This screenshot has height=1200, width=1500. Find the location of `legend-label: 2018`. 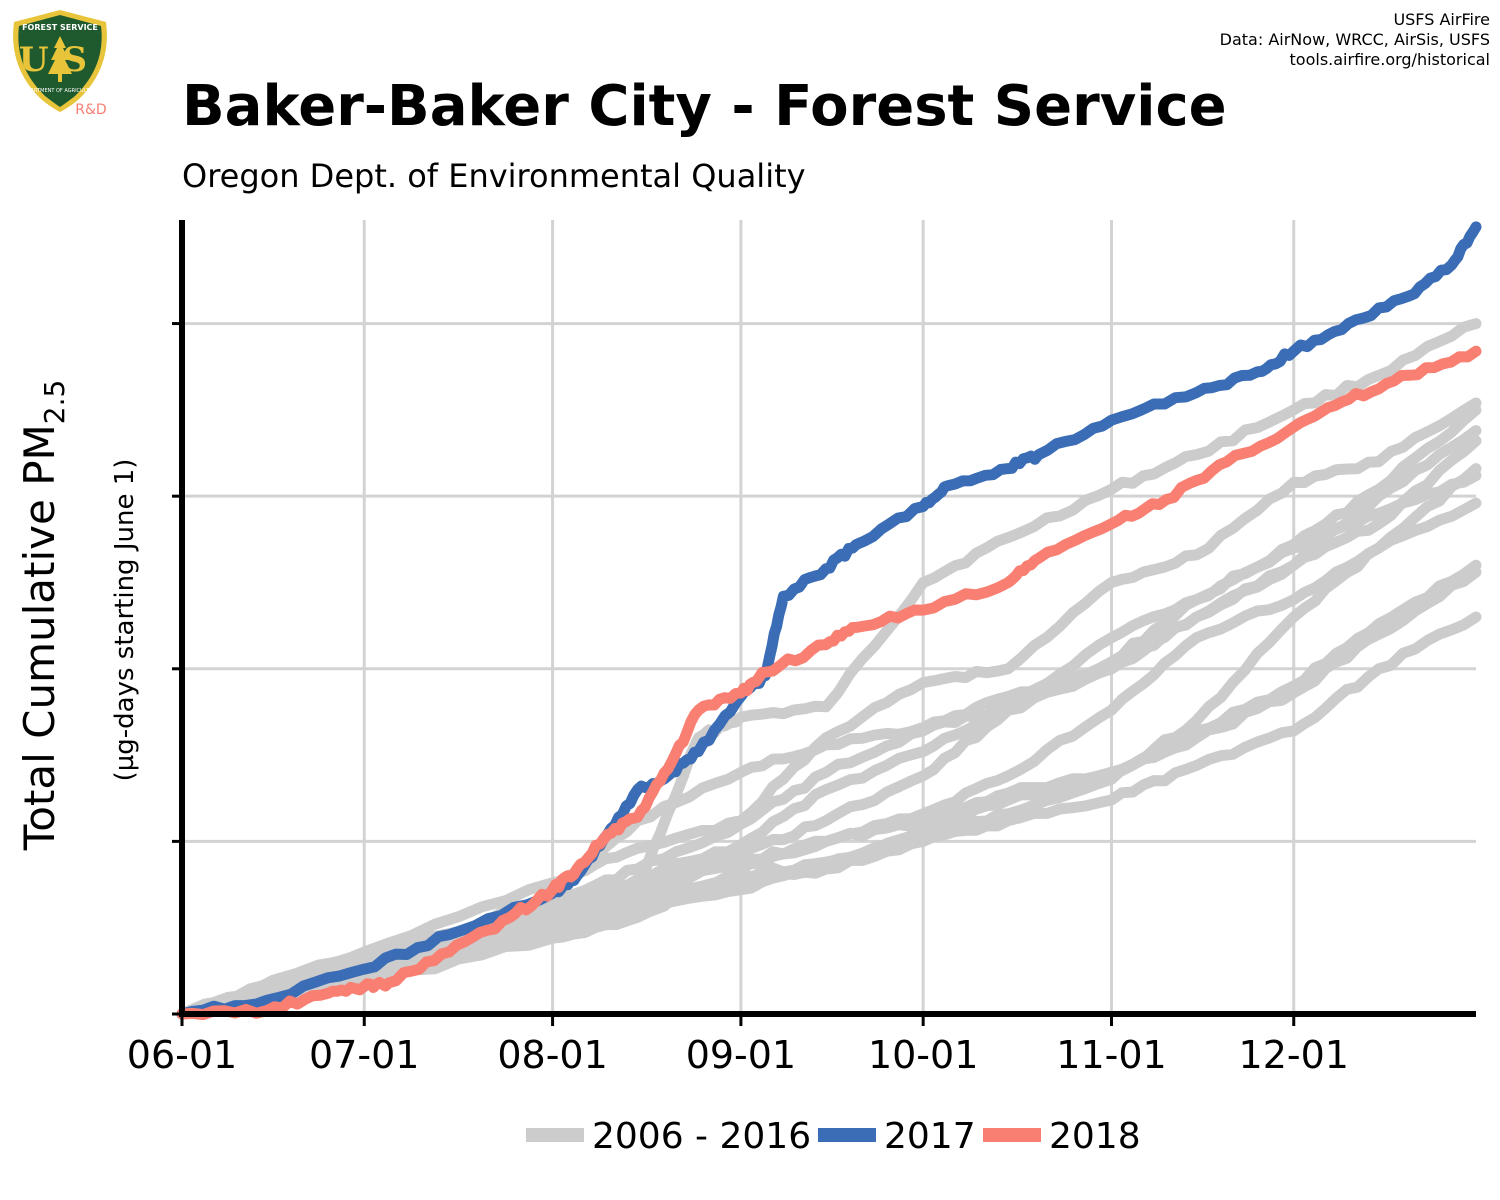

legend-label: 2018 is located at coordinates (1095, 1136).